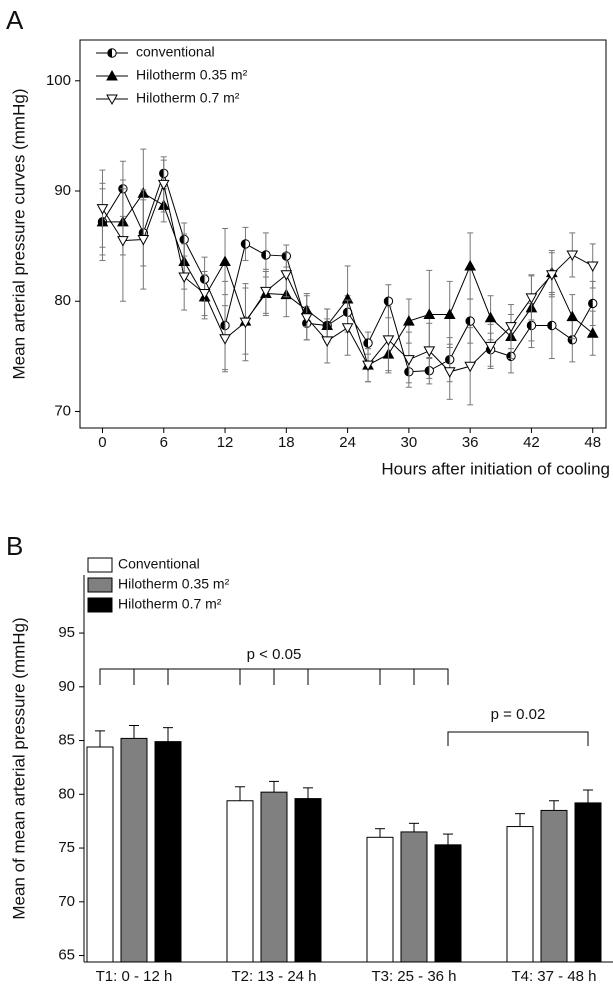 This screenshot has width=613, height=987. I want to click on annotation: p < 0.05, so click(274, 654).